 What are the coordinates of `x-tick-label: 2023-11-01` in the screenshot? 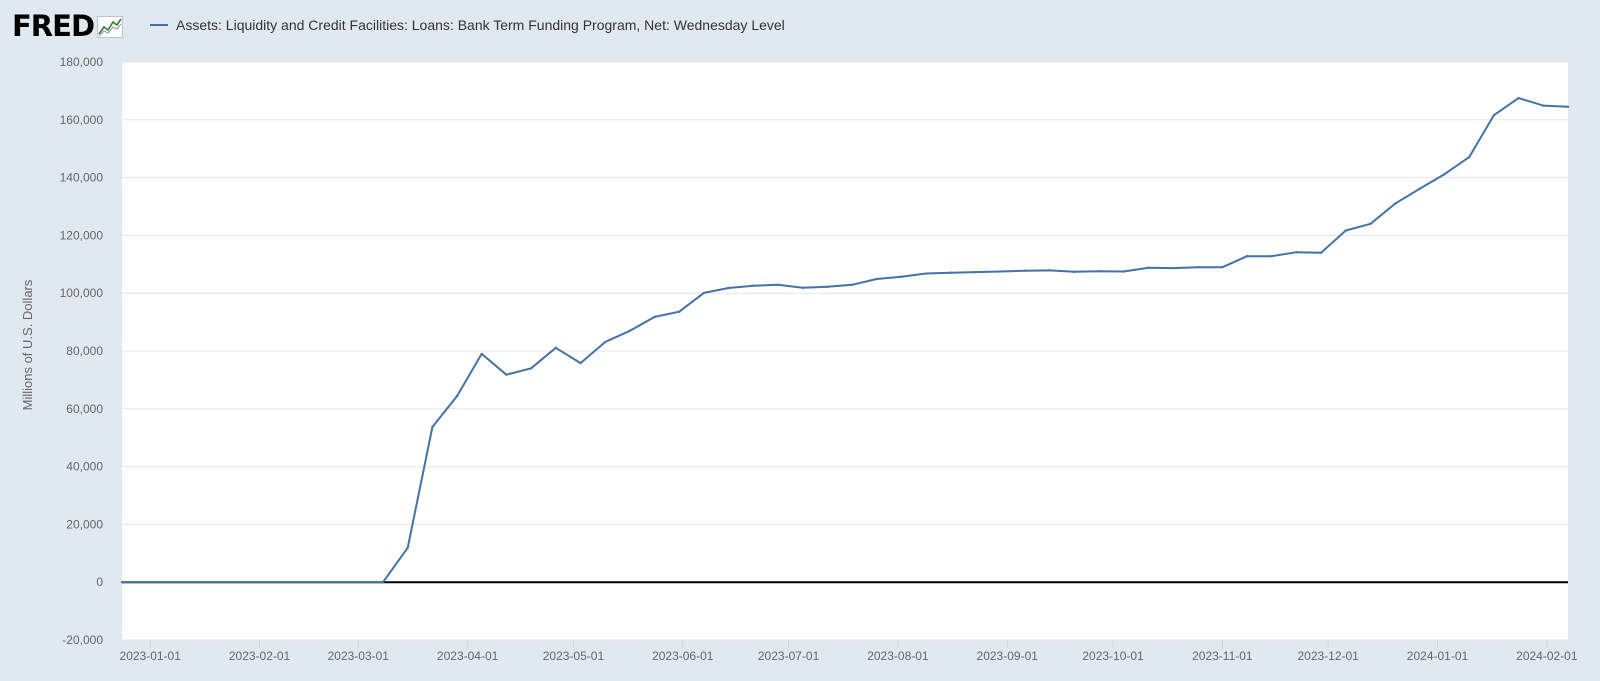 It's located at (1222, 656).